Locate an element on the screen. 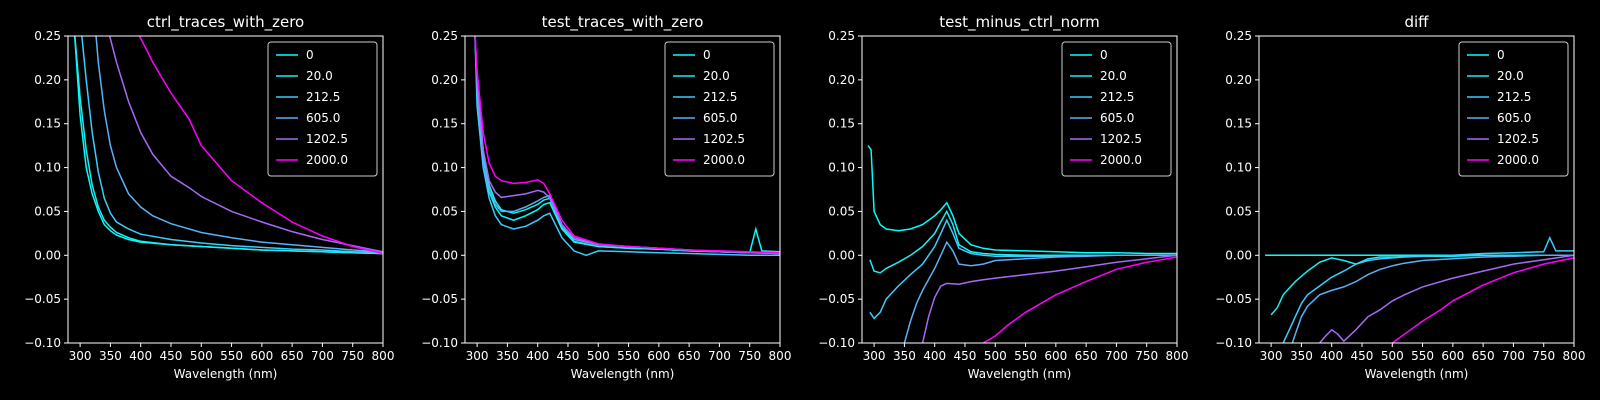 Image resolution: width=1600 pixels, height=400 pixels. legend-label-0: 0 is located at coordinates (1501, 55).